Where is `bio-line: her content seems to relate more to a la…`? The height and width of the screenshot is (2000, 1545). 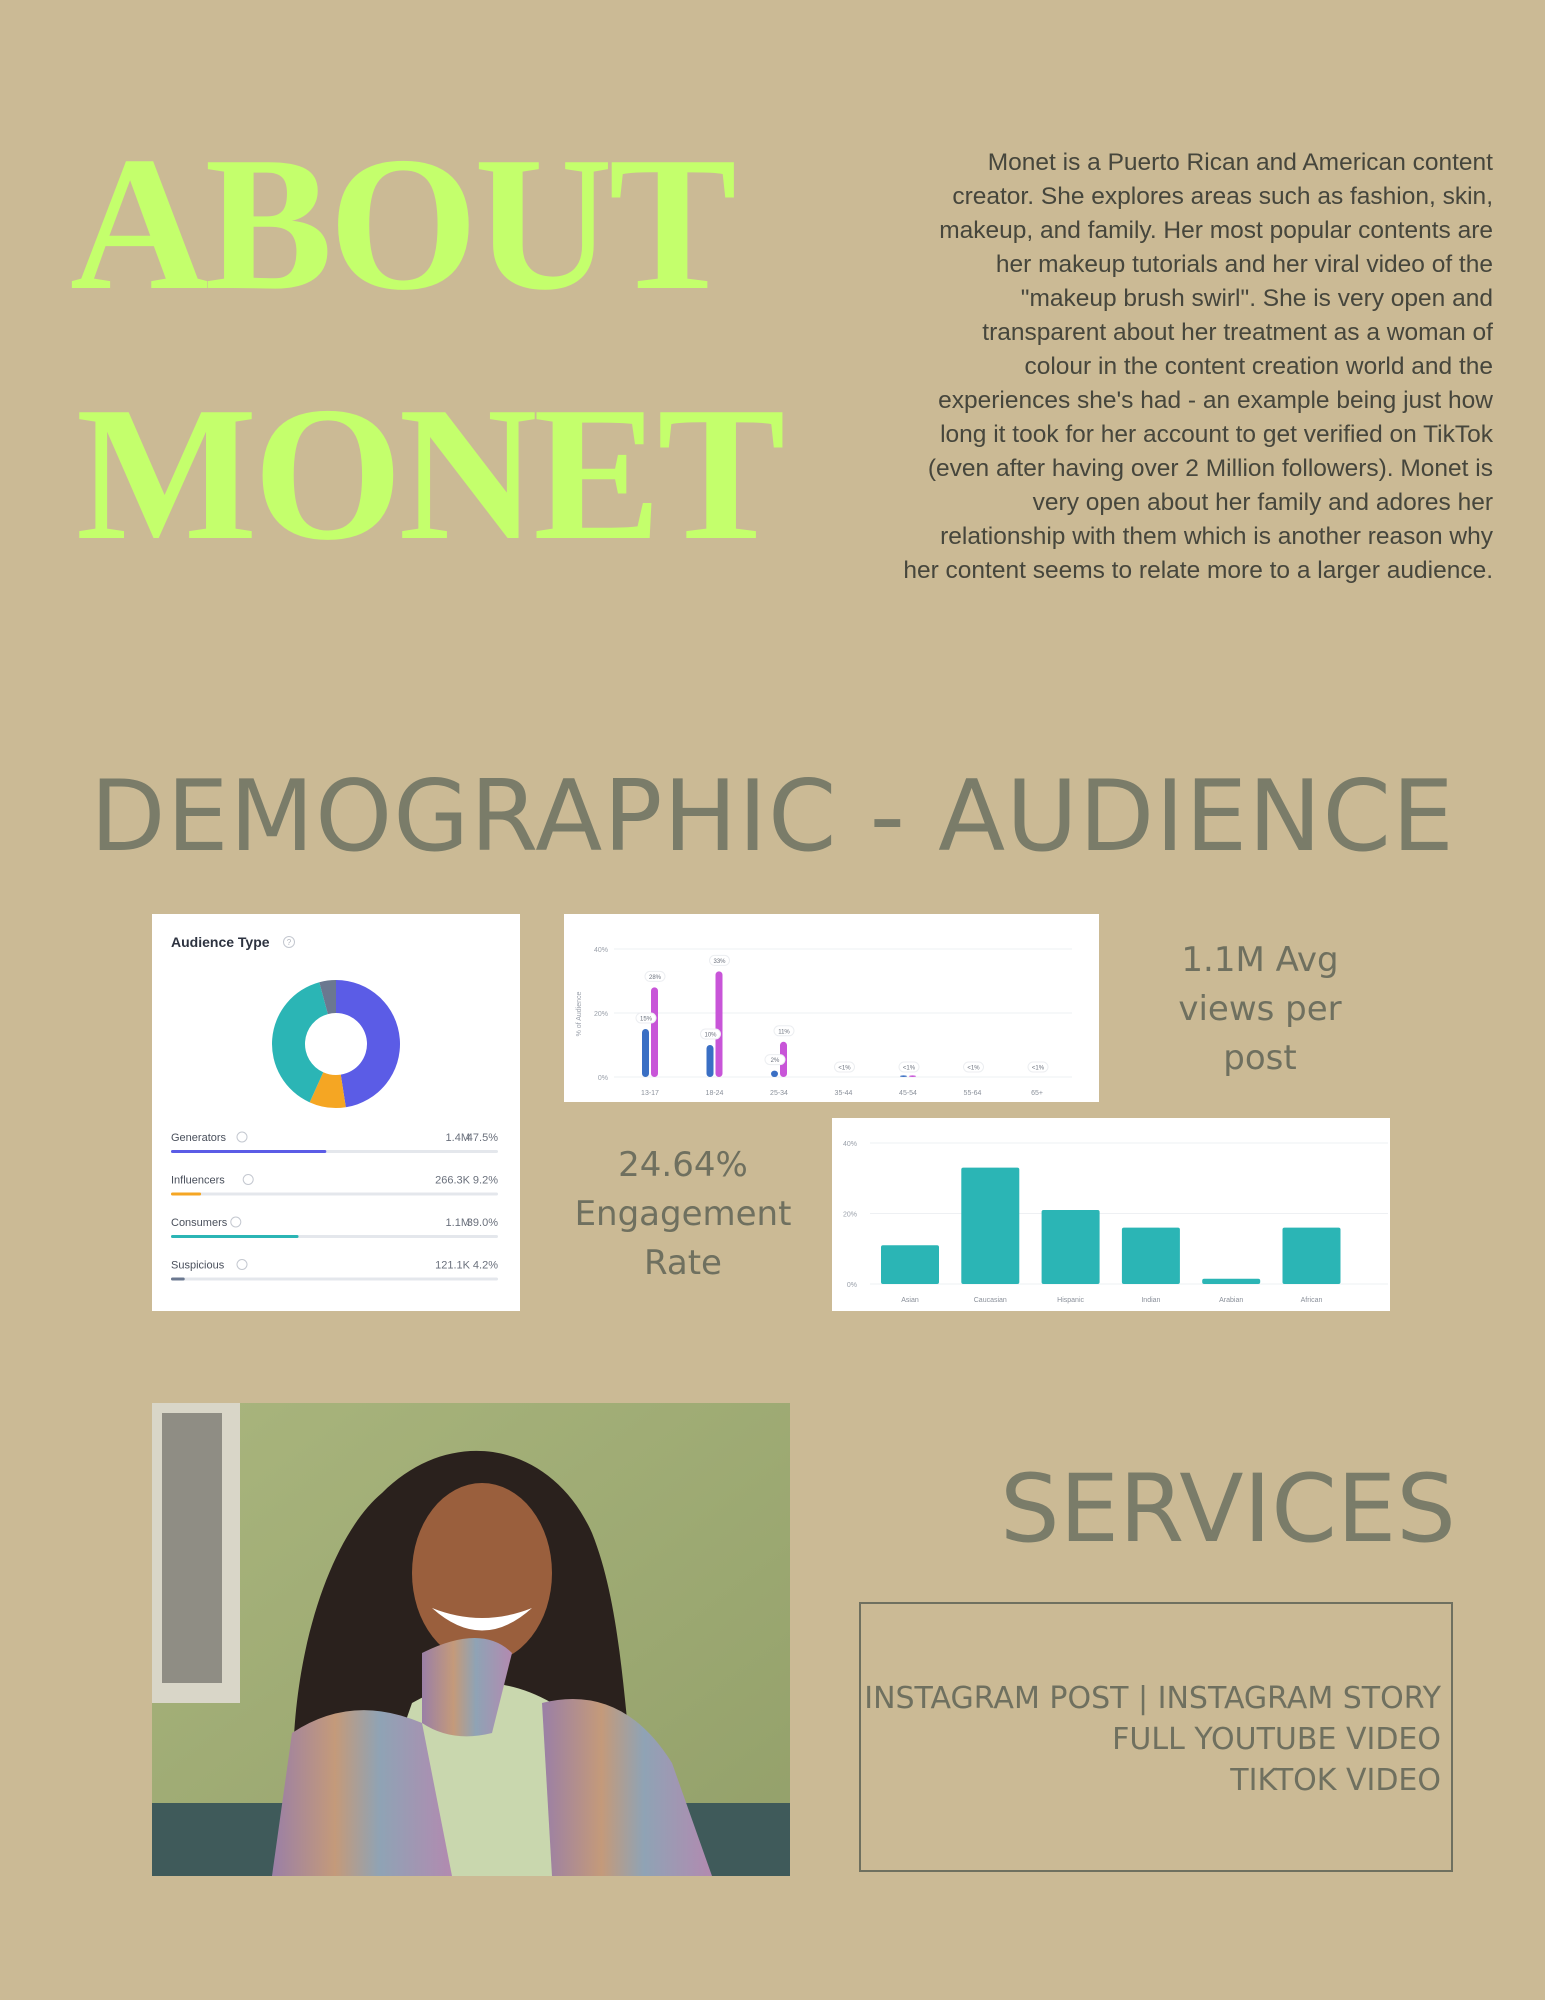 bio-line: her content seems to relate more to a la… is located at coordinates (1198, 570).